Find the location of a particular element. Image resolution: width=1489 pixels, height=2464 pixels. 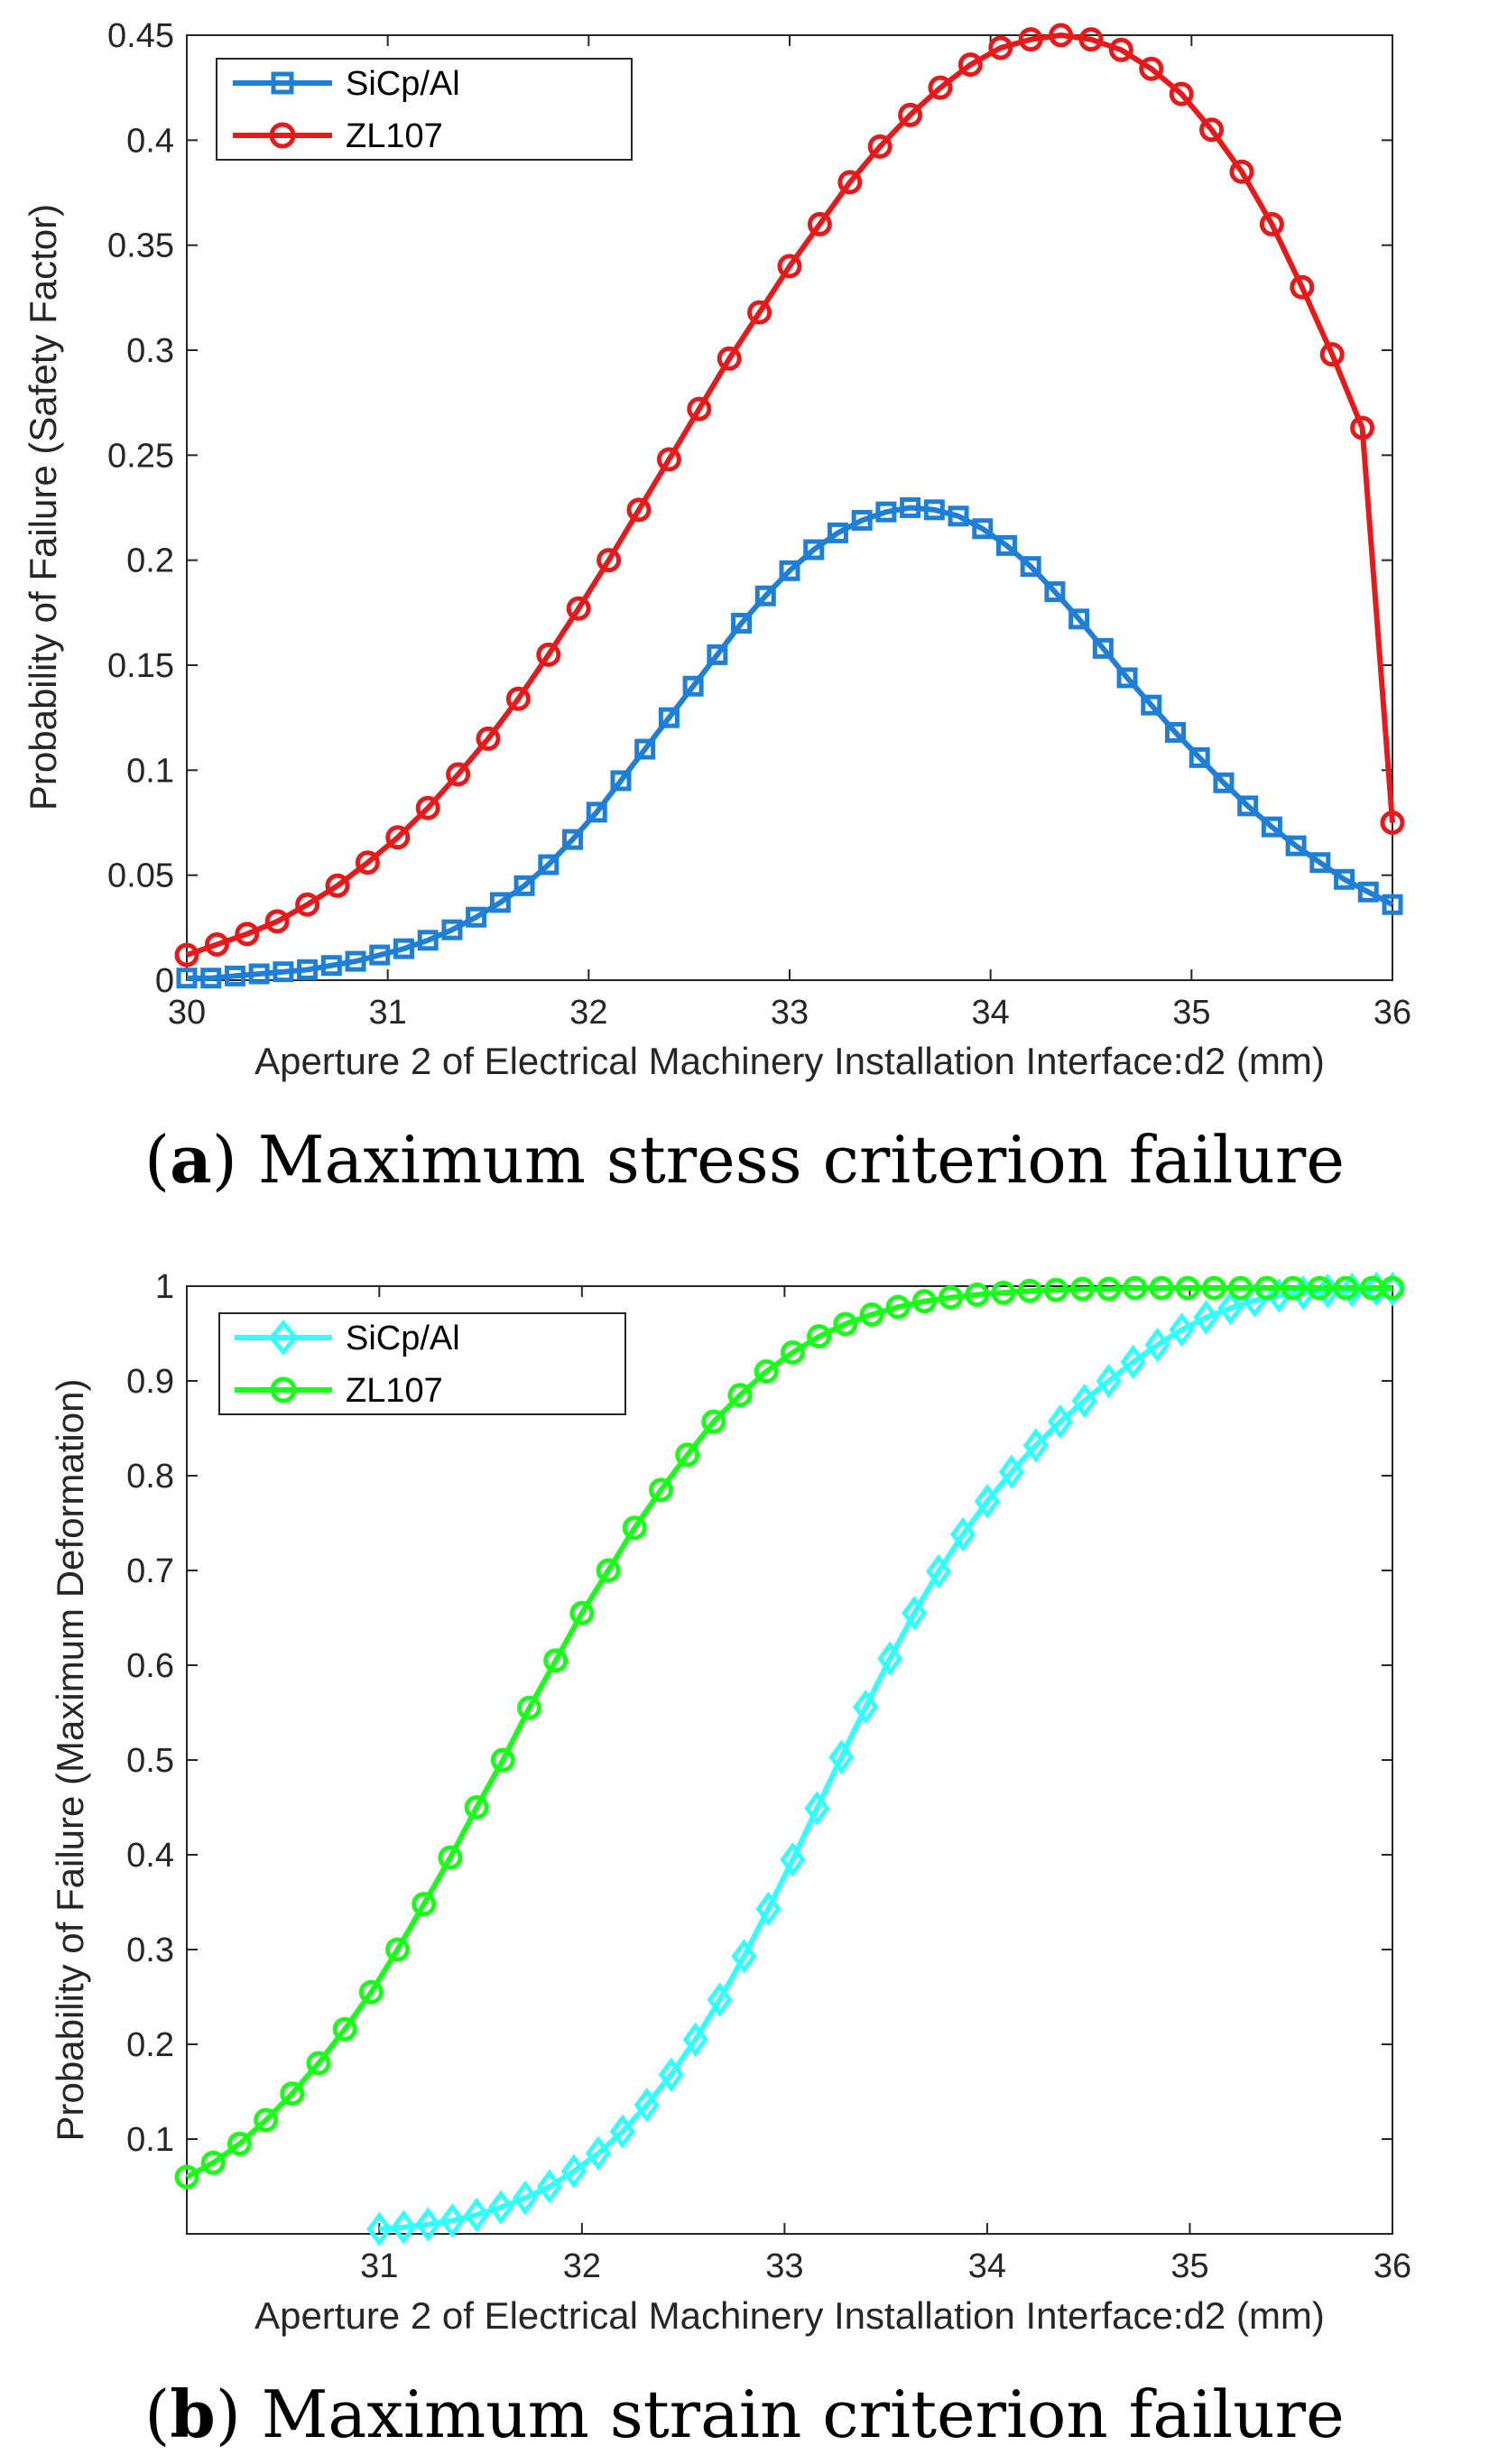

panel-b-x-tick-label: 31 is located at coordinates (379, 2266).